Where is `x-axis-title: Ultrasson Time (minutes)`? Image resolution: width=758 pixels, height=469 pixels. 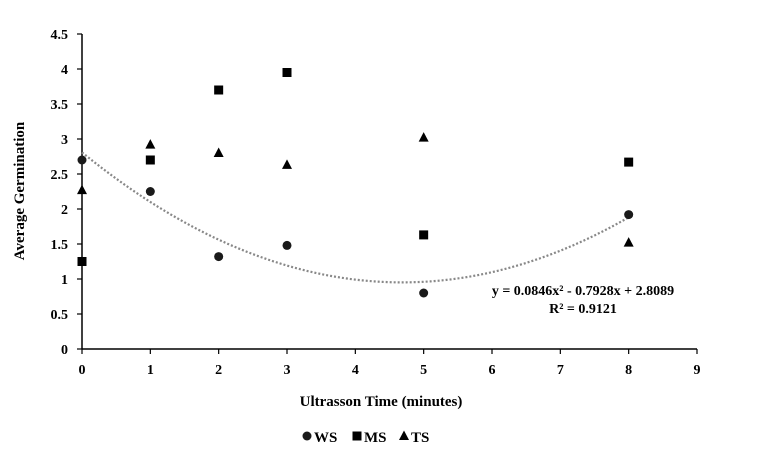
x-axis-title: Ultrasson Time (minutes) is located at coordinates (381, 402).